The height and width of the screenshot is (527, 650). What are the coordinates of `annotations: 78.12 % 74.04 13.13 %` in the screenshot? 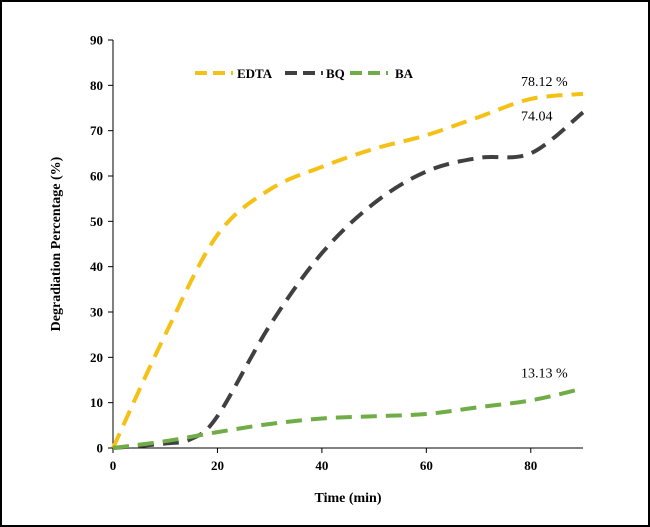 It's located at (544, 228).